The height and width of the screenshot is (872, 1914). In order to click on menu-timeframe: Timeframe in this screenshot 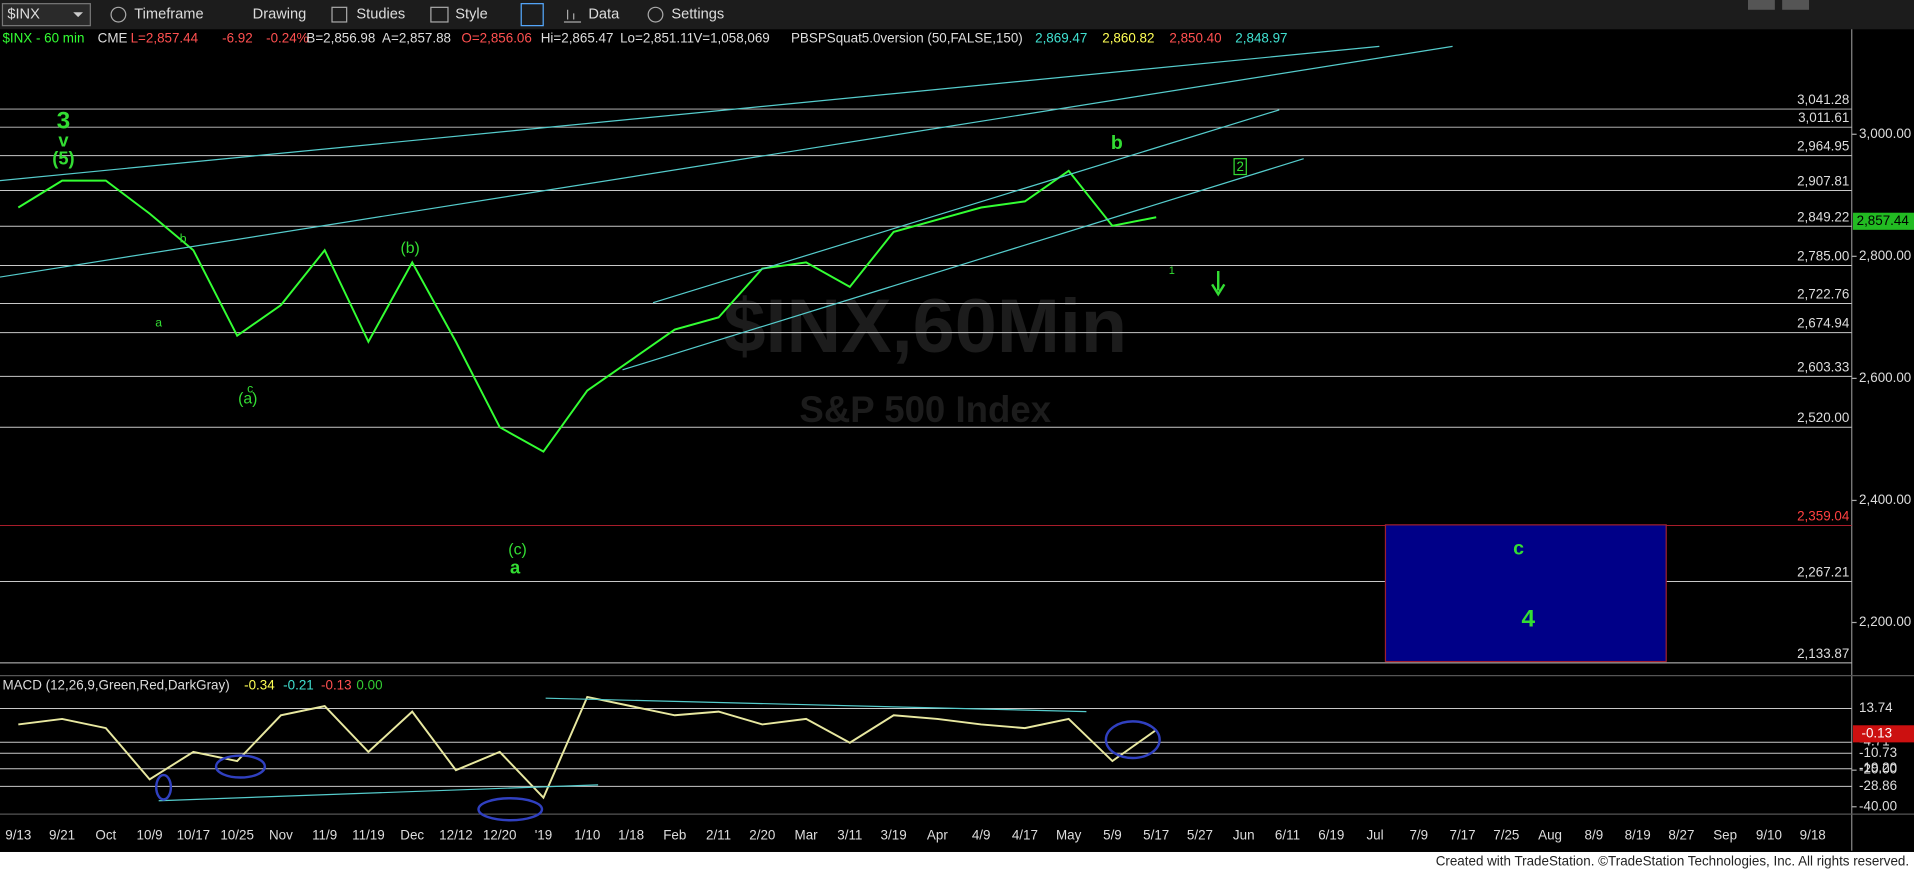, I will do `click(168, 15)`.